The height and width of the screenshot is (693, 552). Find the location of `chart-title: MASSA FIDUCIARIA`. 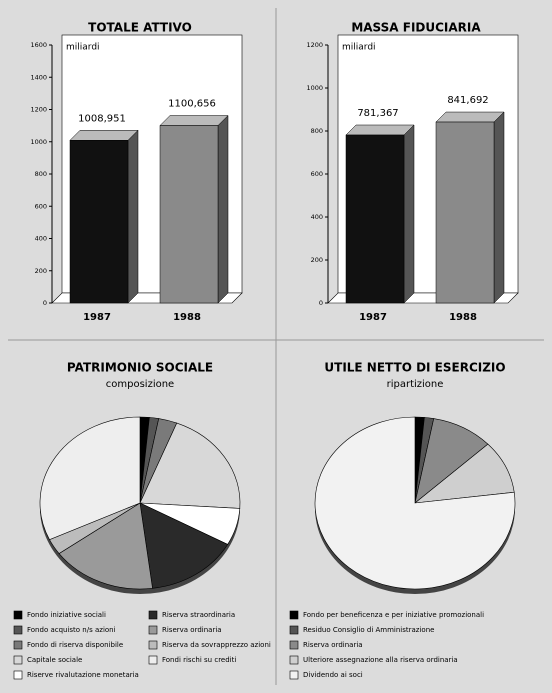

chart-title: MASSA FIDUCIARIA is located at coordinates (416, 28).